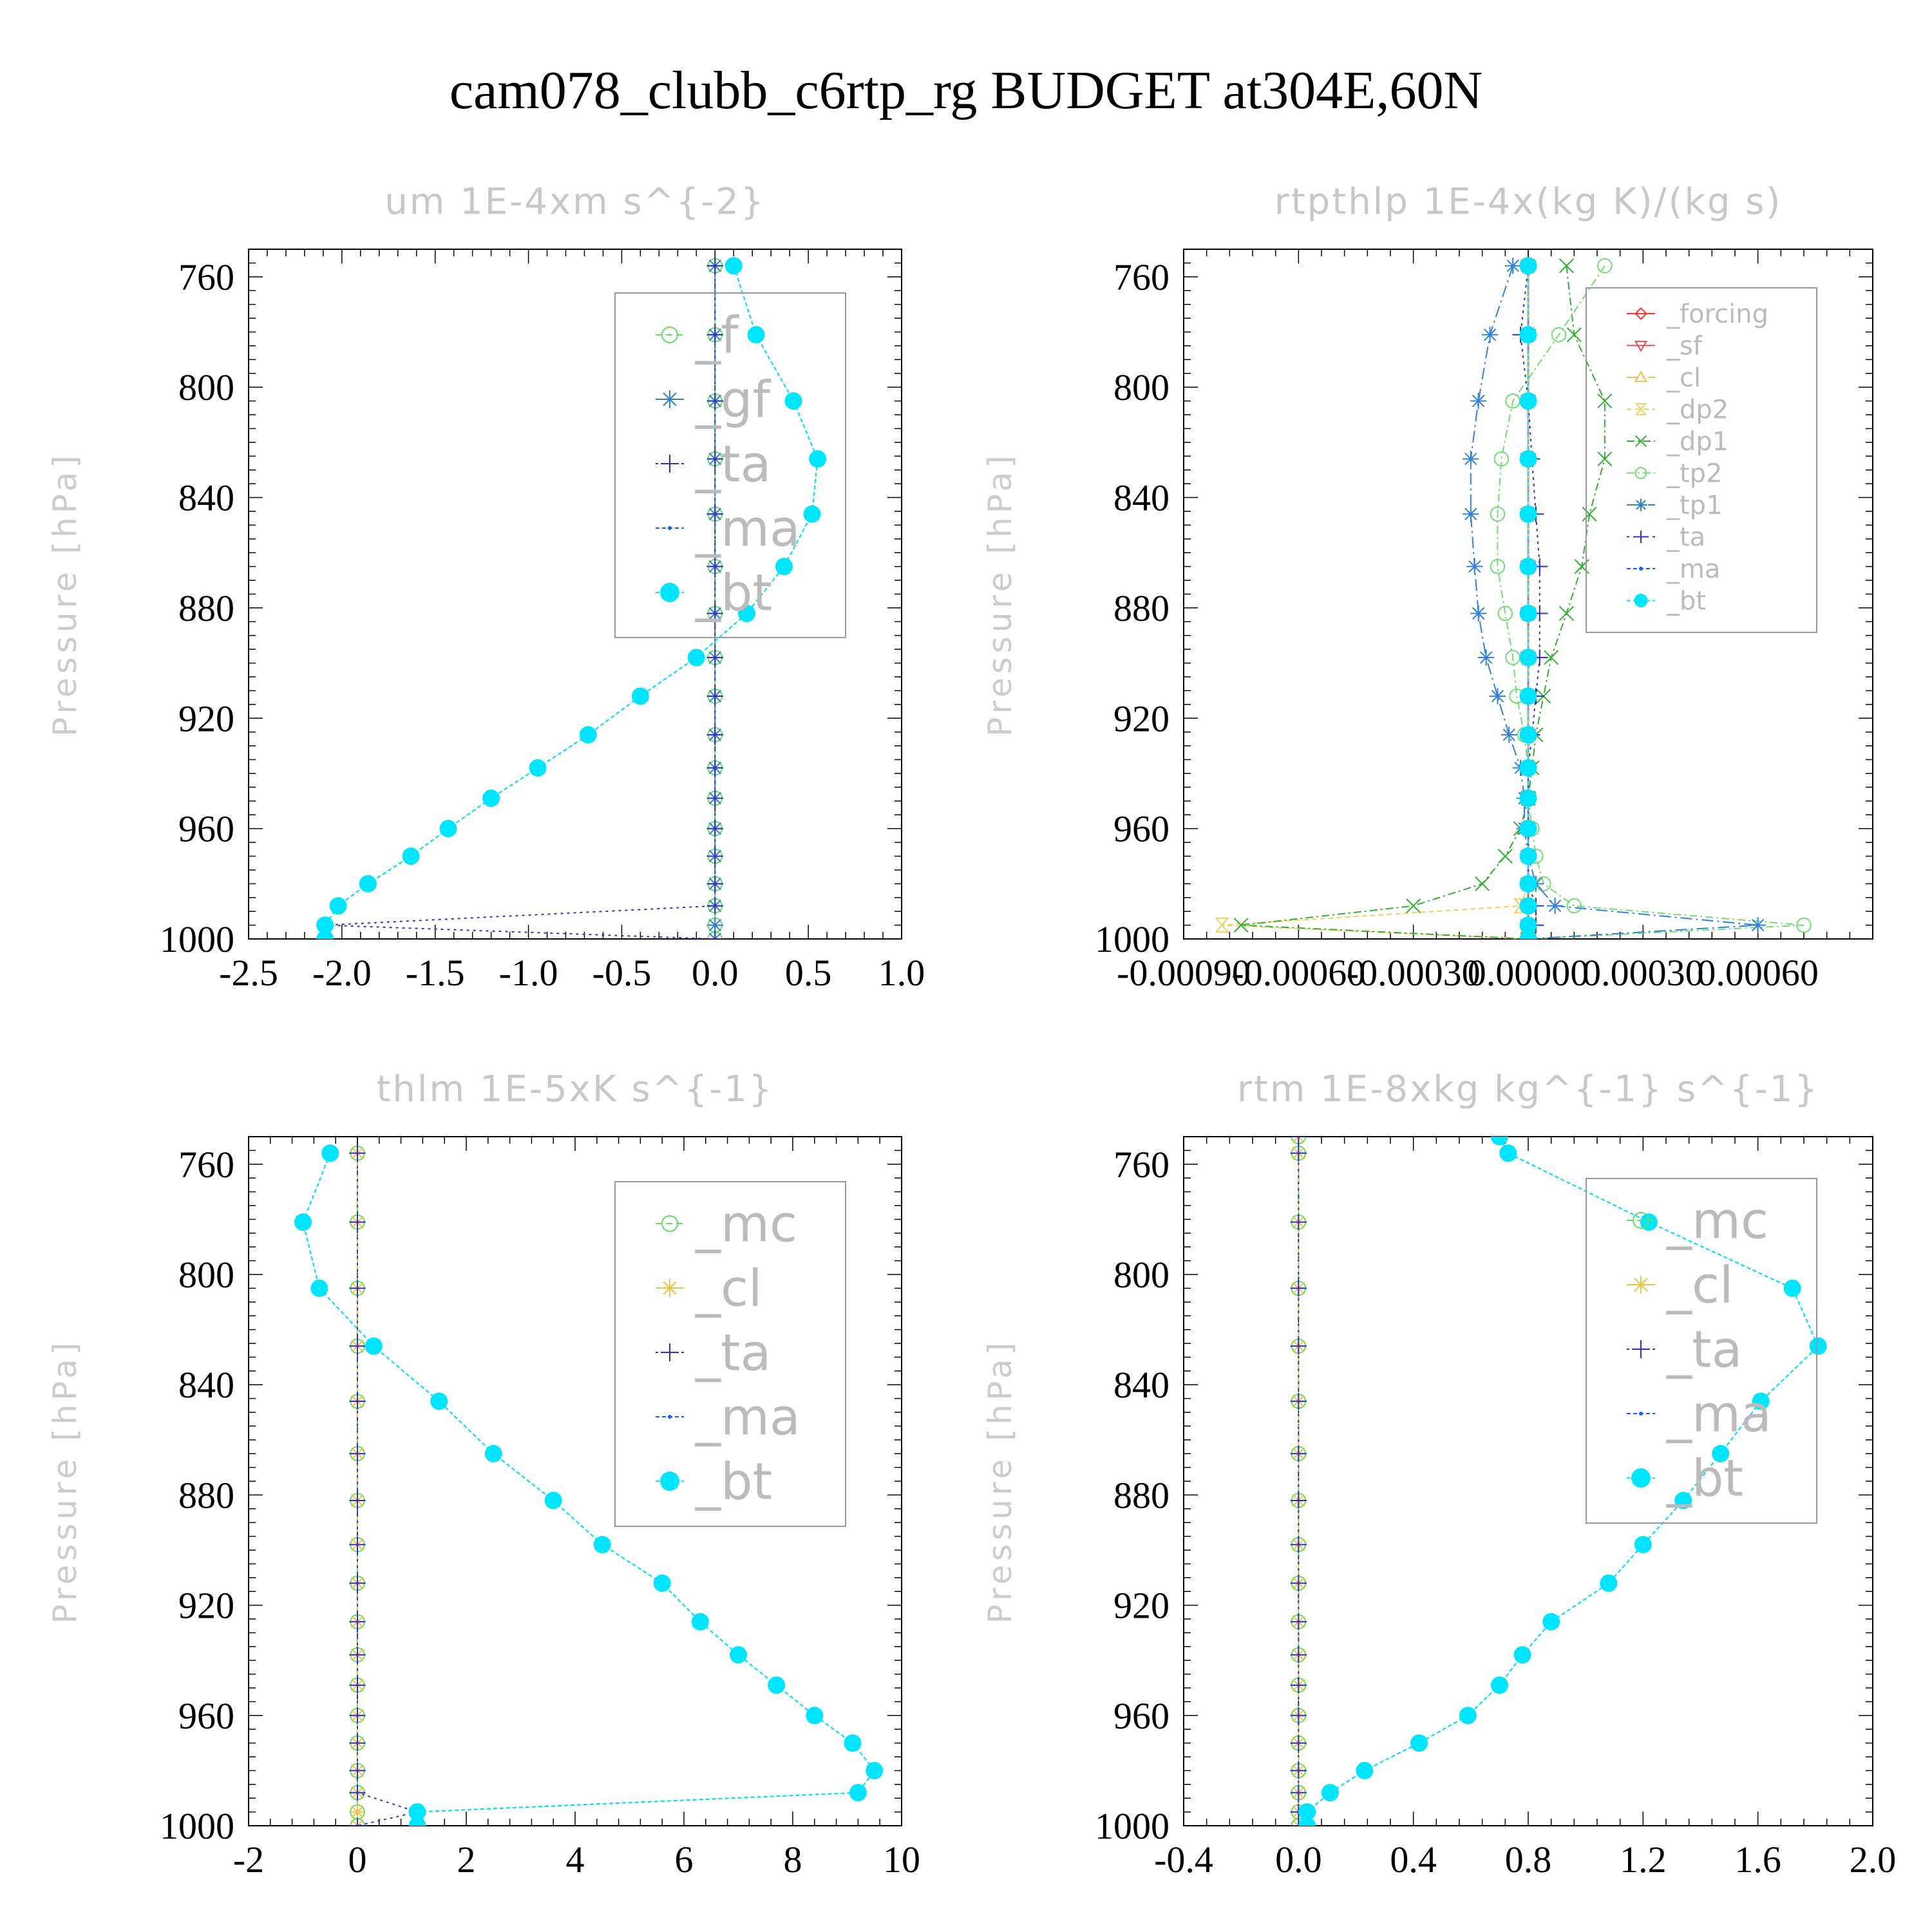 The width and height of the screenshot is (1932, 1932). Describe the element at coordinates (809, 973) in the screenshot. I see `x-tick-label: 0.5` at that location.